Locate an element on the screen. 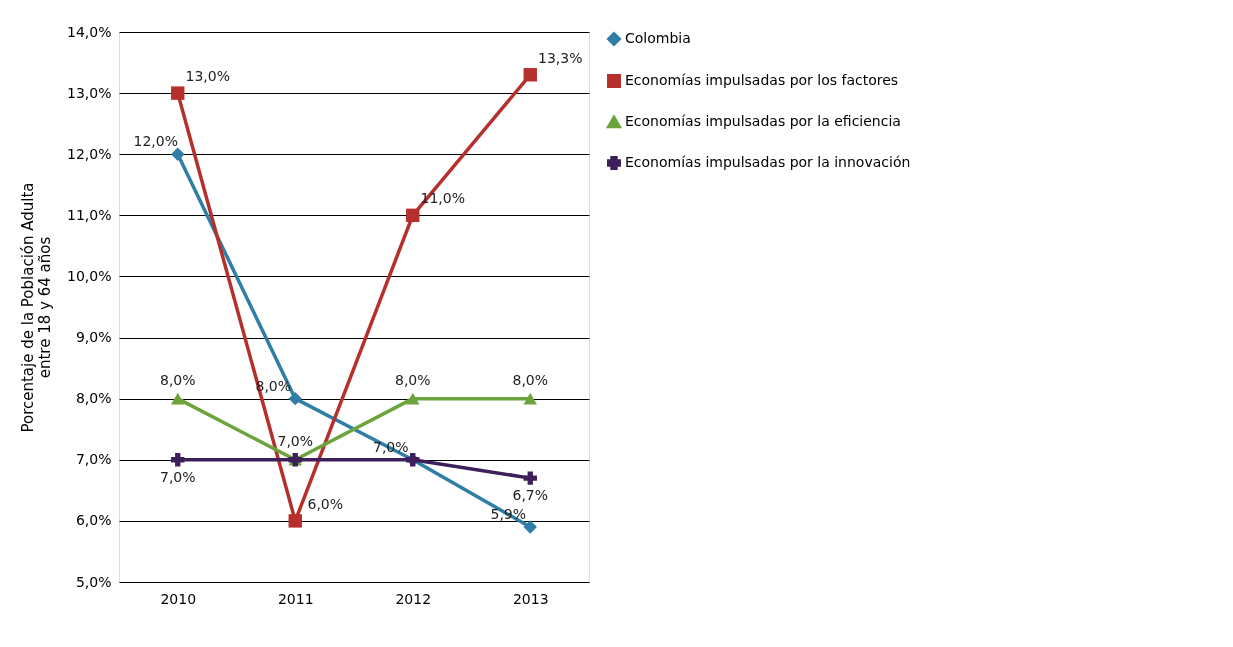  y-tick-label: 5,0% is located at coordinates (93, 581).